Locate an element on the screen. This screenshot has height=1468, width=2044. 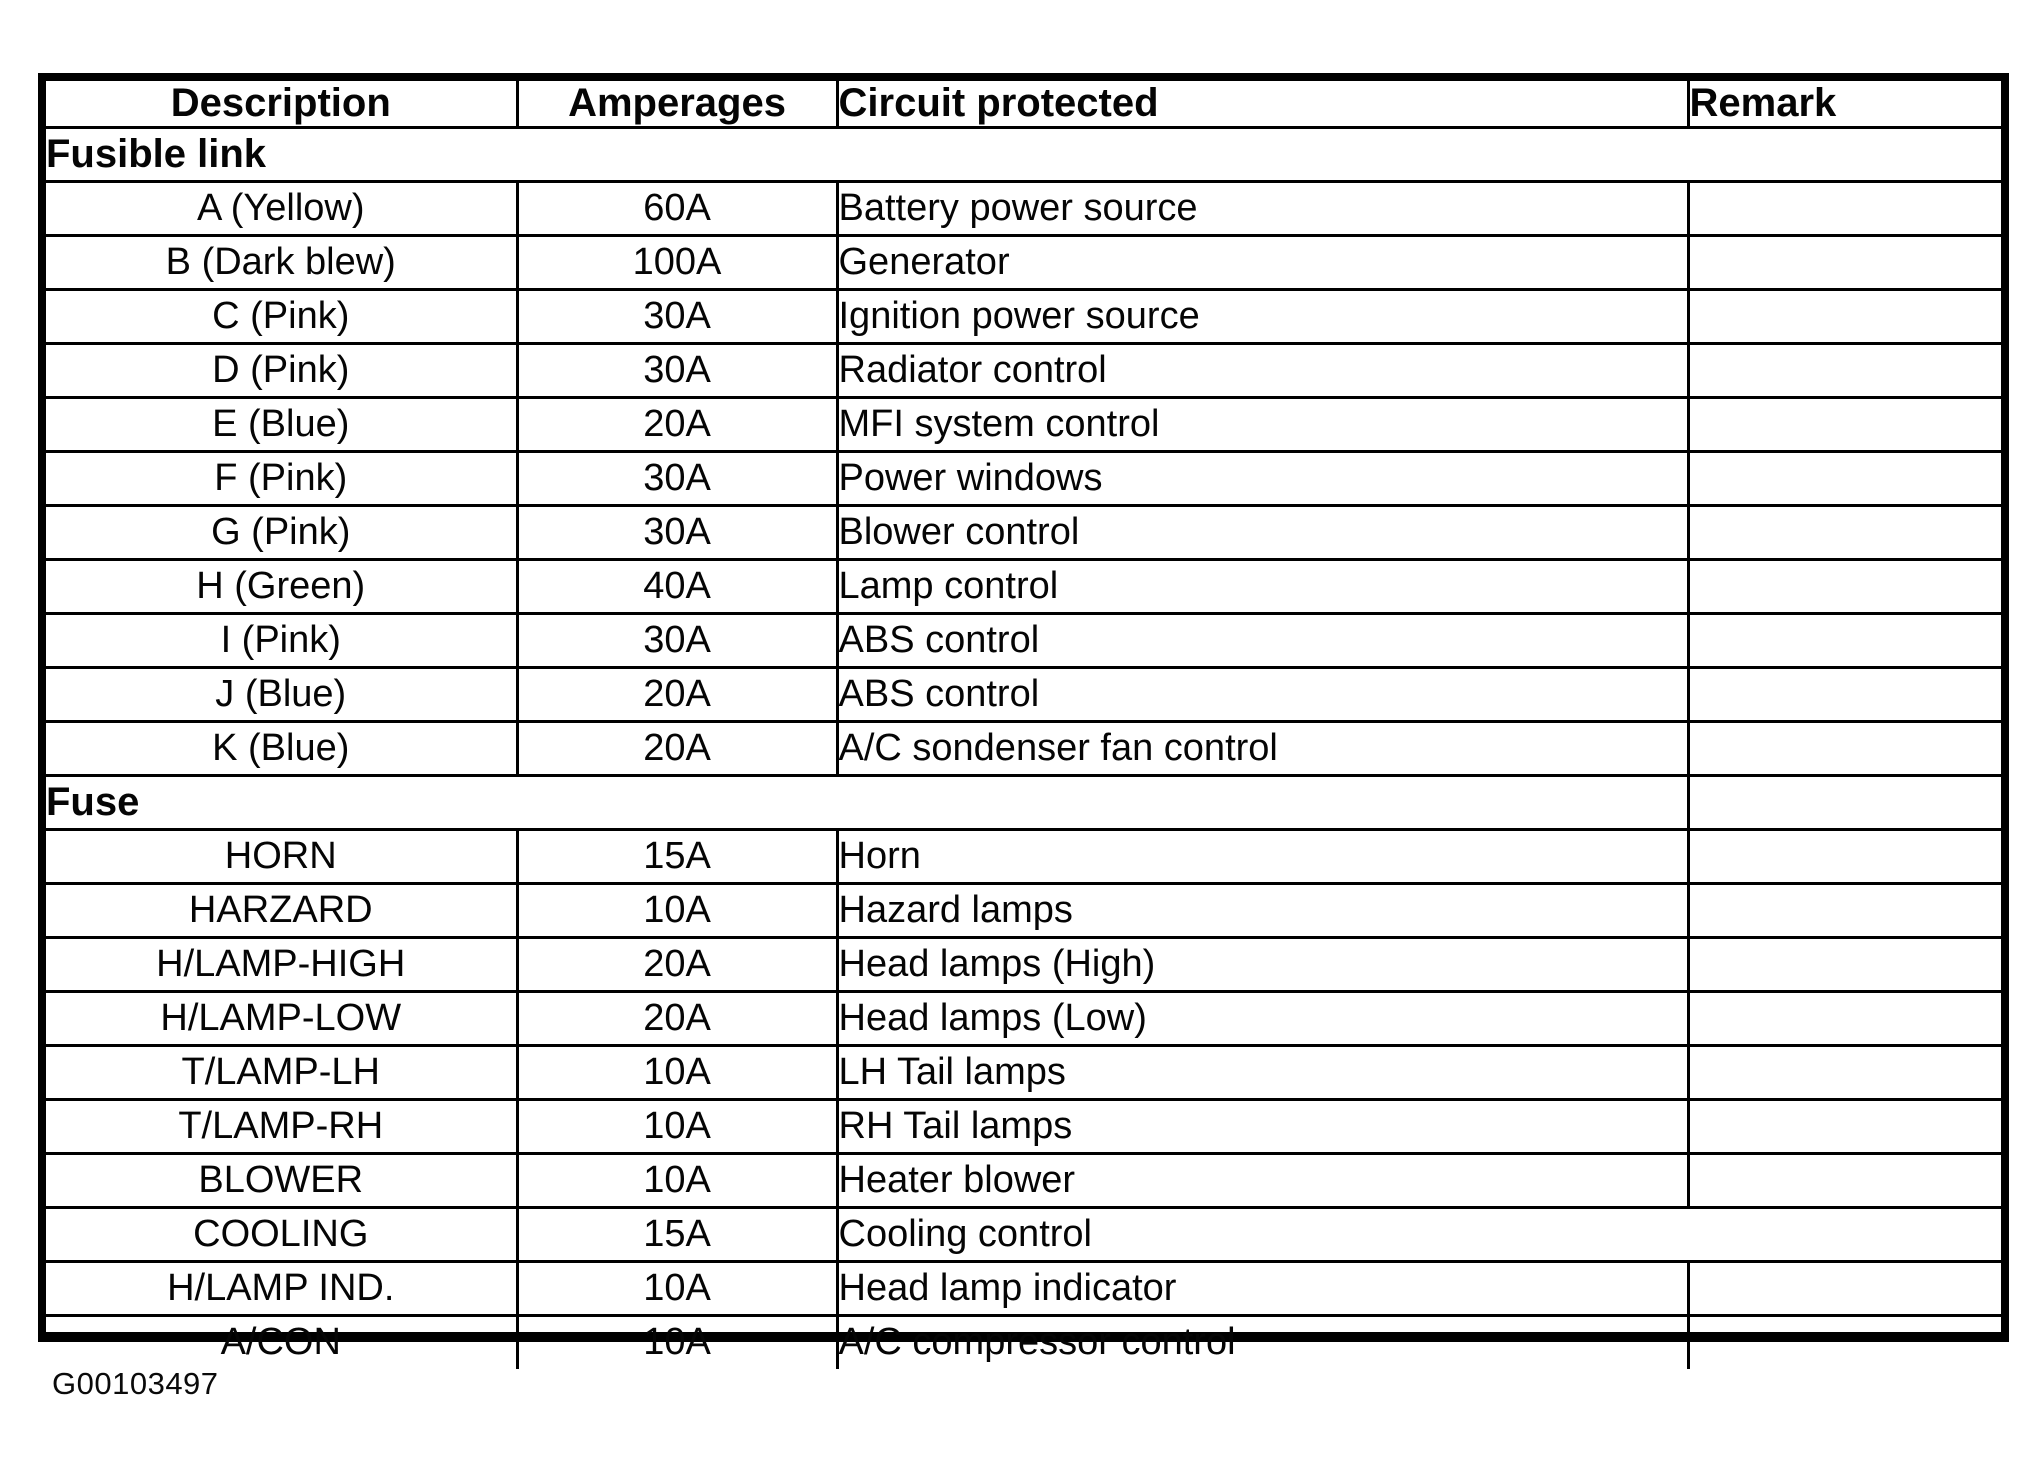
table-row: HORN 15A Horn is located at coordinates (1023, 856).